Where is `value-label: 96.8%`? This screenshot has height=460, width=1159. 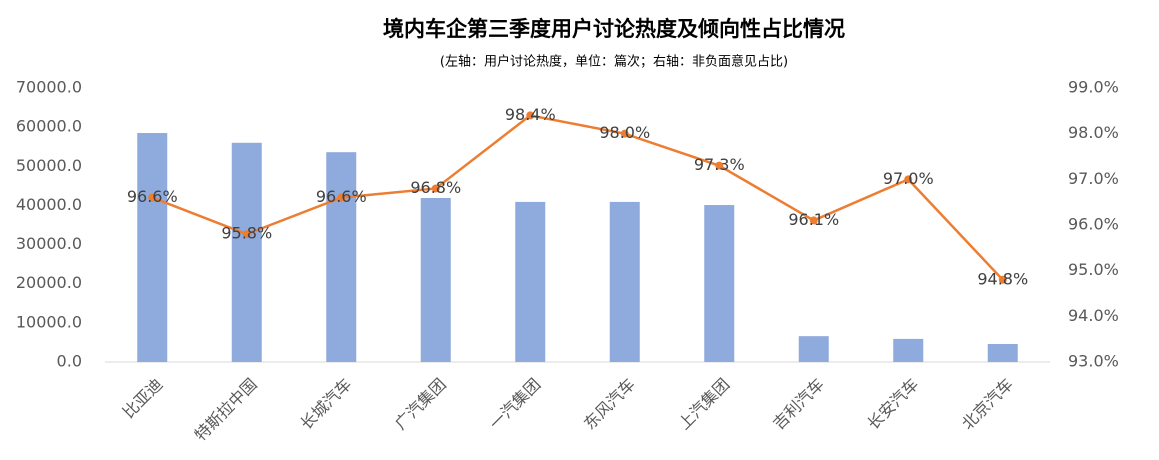
value-label: 96.8% is located at coordinates (435, 187).